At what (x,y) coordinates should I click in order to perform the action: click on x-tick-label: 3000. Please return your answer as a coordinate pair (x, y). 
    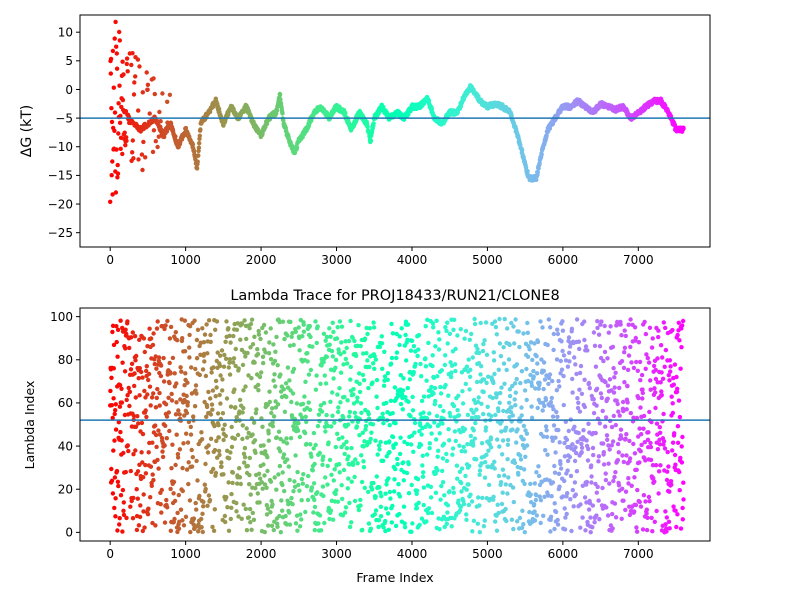
    Looking at the image, I should click on (336, 260).